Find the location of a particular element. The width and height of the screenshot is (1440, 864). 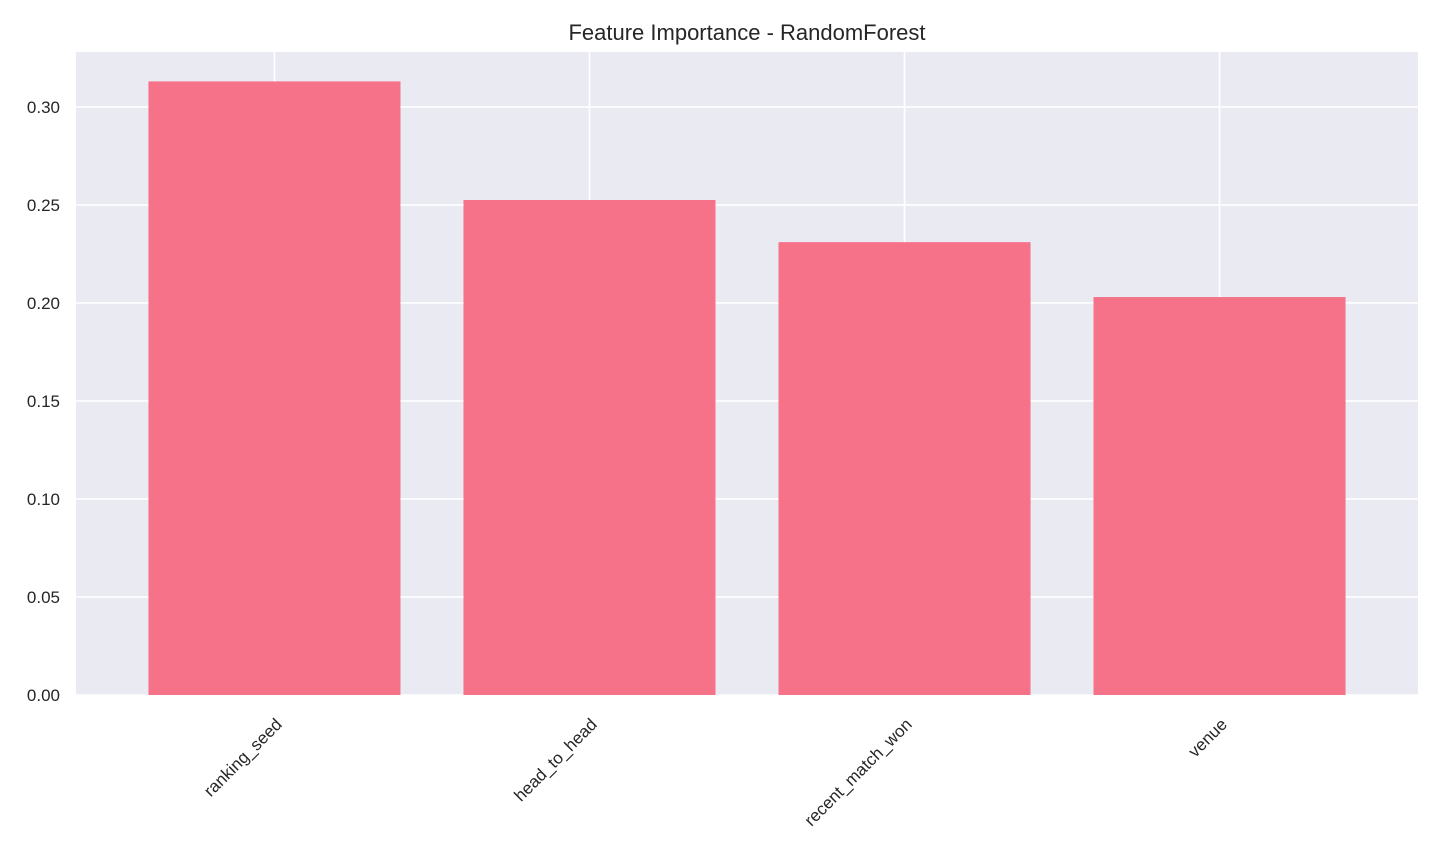

bar-ranking-seed is located at coordinates (274, 388).